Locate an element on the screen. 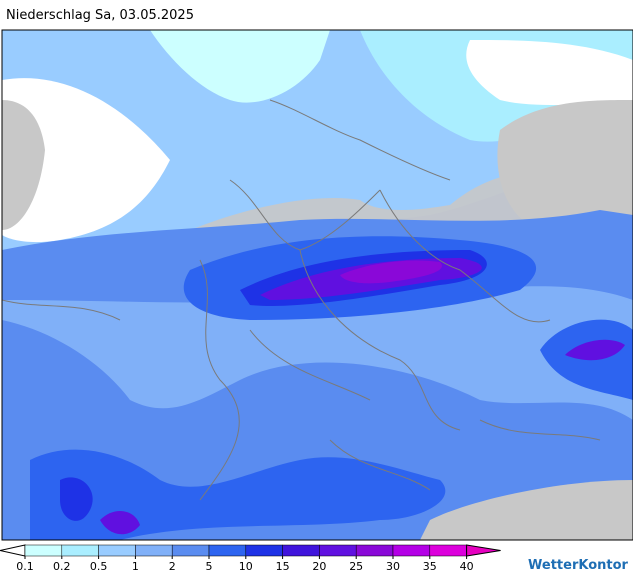  legend-tick-label: 1 is located at coordinates (135, 566).